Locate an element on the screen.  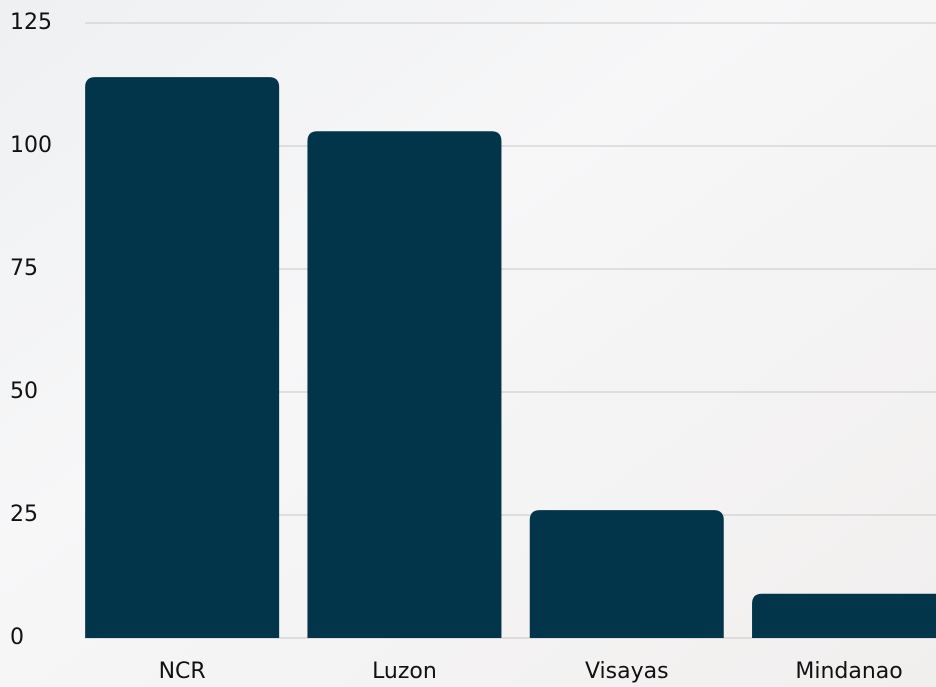
x-tick-label: NCR is located at coordinates (182, 671).